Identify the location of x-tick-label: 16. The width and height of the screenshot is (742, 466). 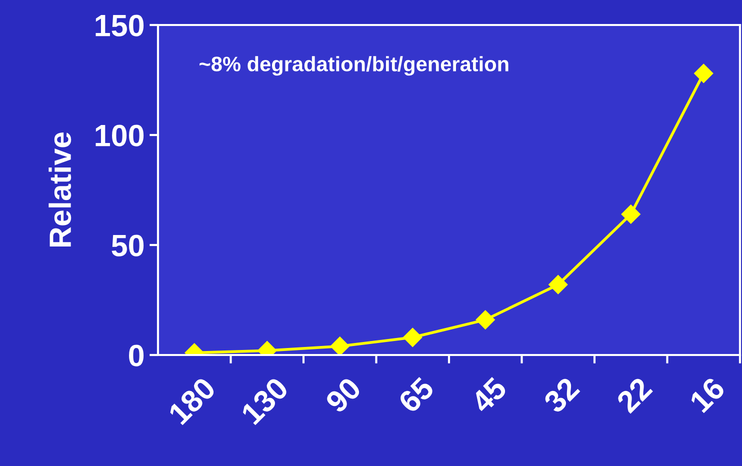
(707, 395).